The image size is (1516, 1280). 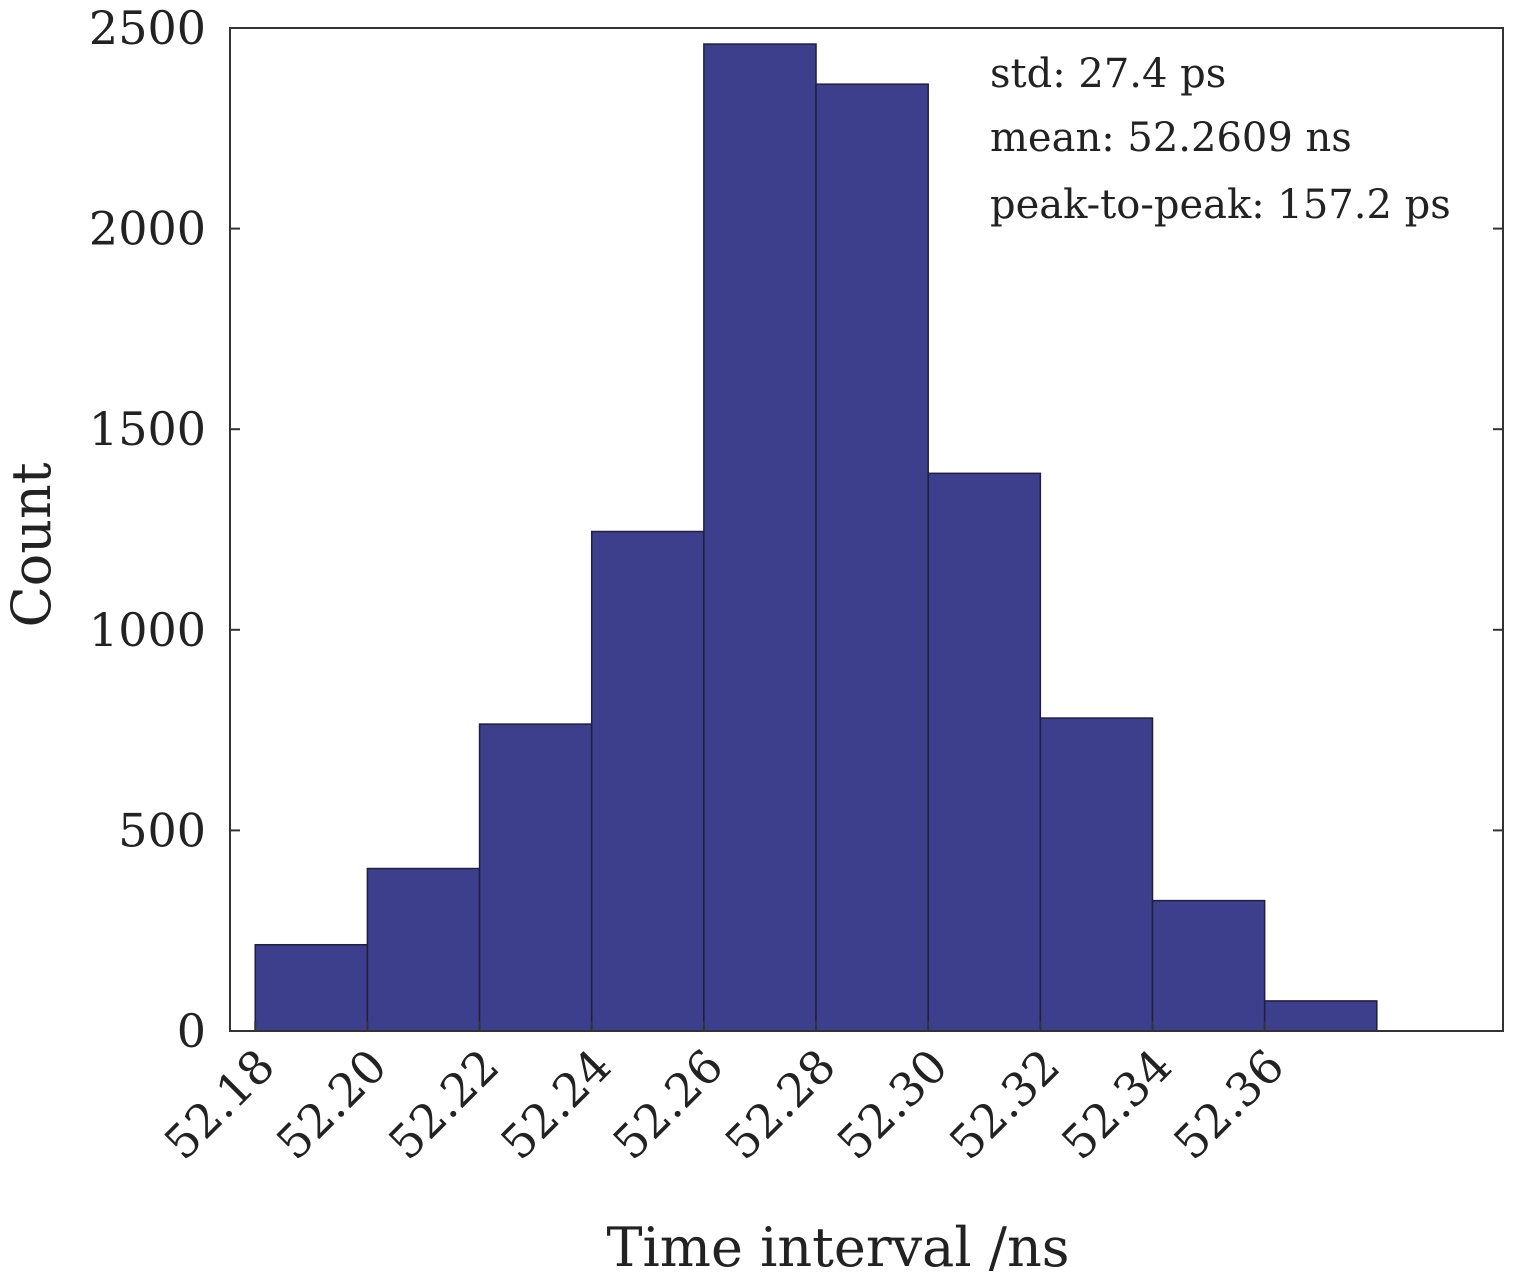 What do you see at coordinates (892, 1104) in the screenshot?
I see `x-tick-label: 52.30` at bounding box center [892, 1104].